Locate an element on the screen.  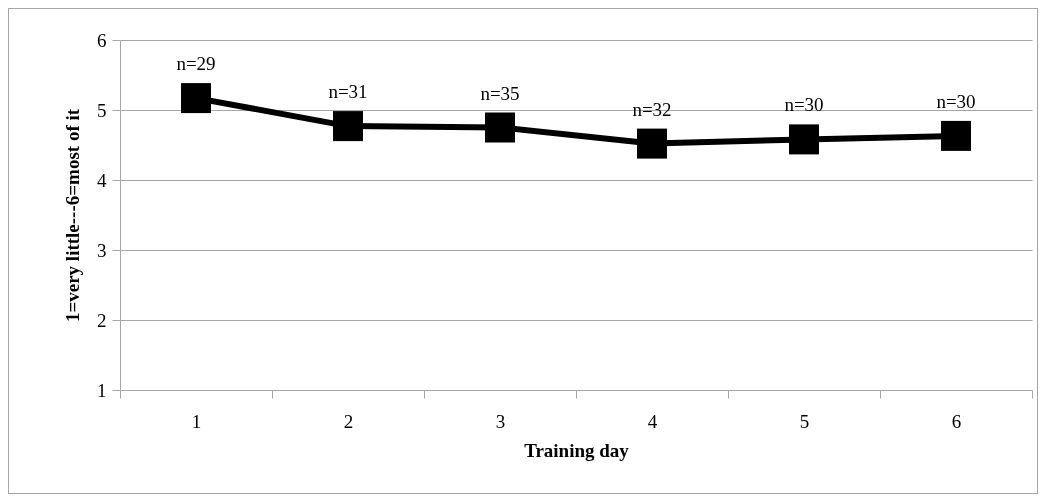
x-tick-label: 5 is located at coordinates (804, 421).